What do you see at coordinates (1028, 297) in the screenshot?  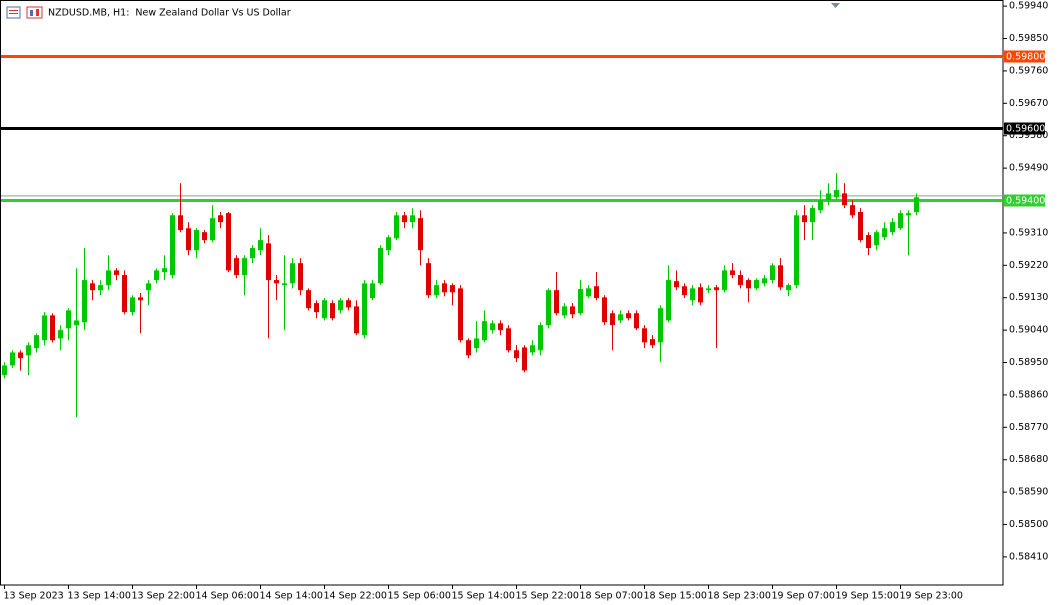 I see `y-tick-label: 0.59130` at bounding box center [1028, 297].